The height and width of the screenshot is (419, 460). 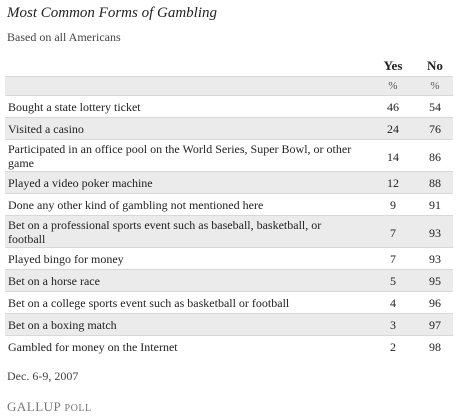 I want to click on row-label: Bet on a horse race, so click(x=54, y=281).